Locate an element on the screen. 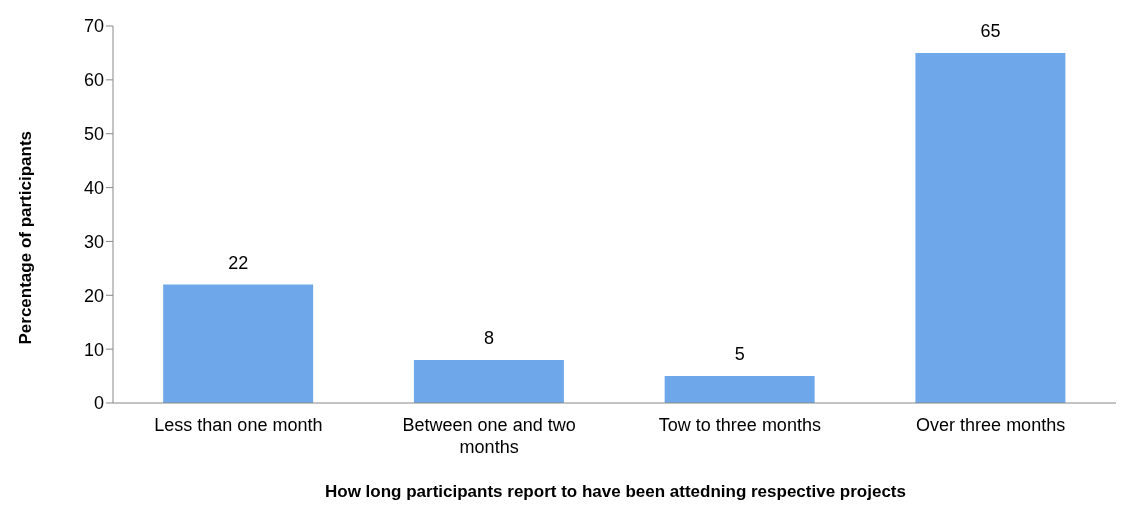 Image resolution: width=1124 pixels, height=522 pixels. x-tick-label: Less than one month is located at coordinates (238, 425).